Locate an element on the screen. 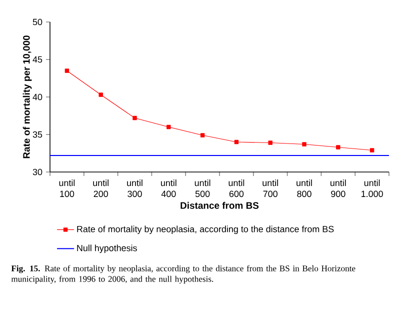 This screenshot has width=410, height=335. x-tick-label: until 500 is located at coordinates (202, 189).